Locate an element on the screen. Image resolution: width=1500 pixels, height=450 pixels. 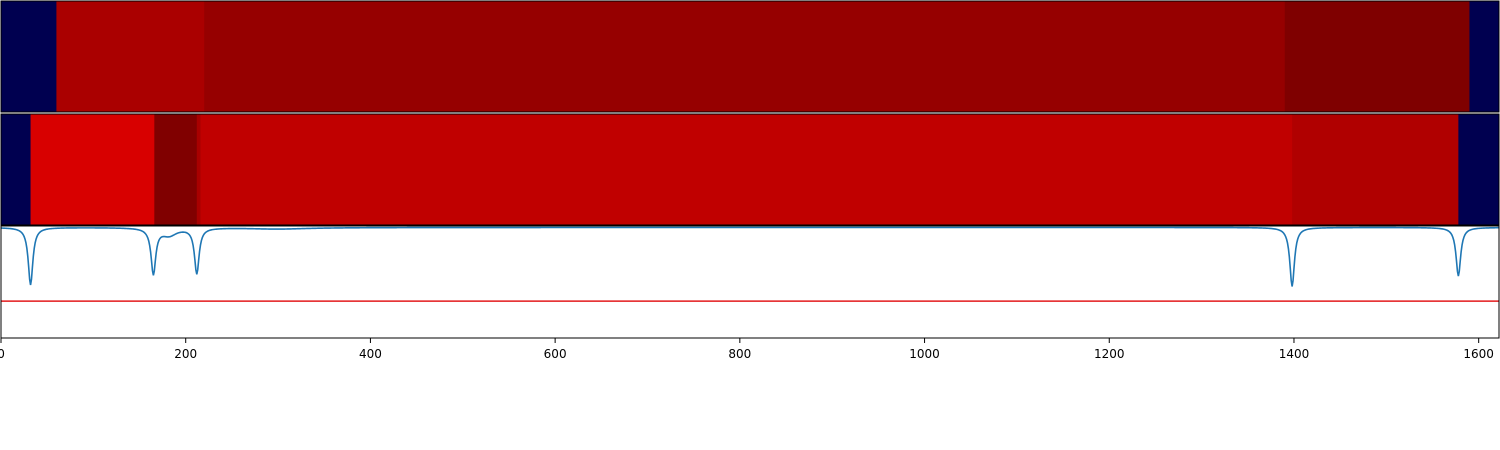
series-line is located at coordinates (750, 256).